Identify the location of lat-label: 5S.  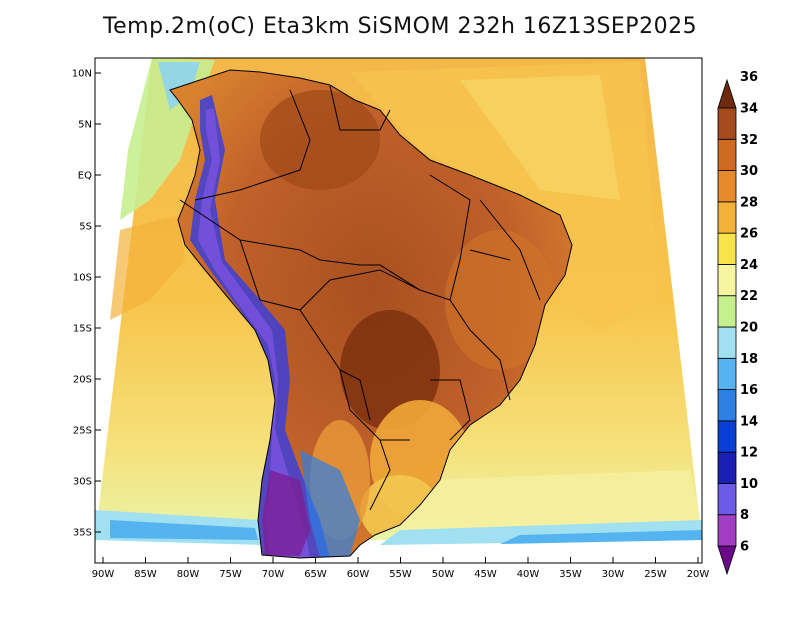
(85, 227).